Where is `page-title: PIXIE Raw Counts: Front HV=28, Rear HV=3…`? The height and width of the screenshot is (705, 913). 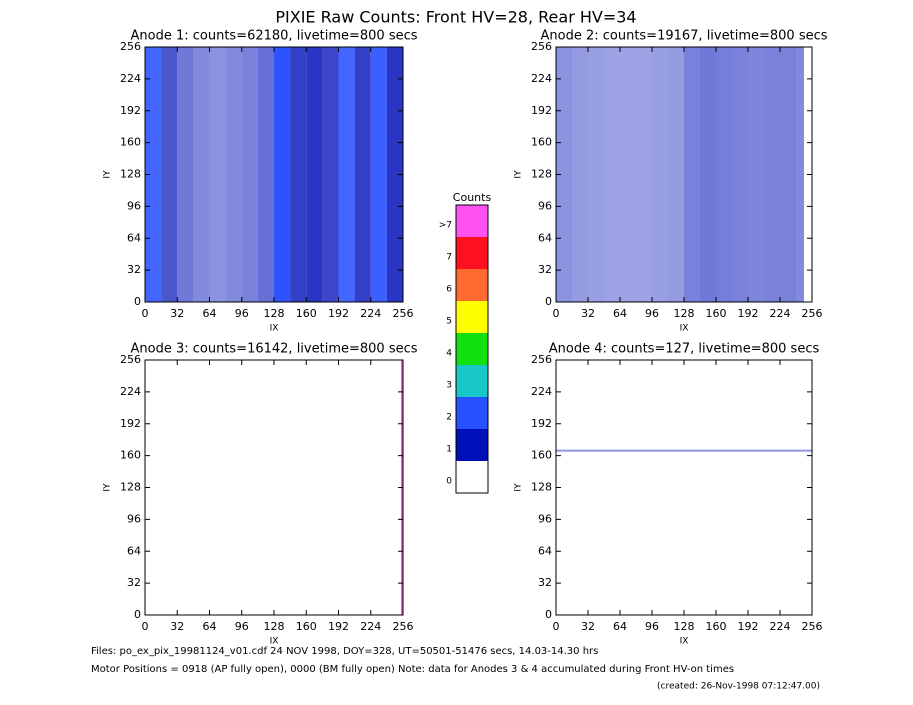
page-title: PIXIE Raw Counts: Front HV=28, Rear HV=3… is located at coordinates (455, 17).